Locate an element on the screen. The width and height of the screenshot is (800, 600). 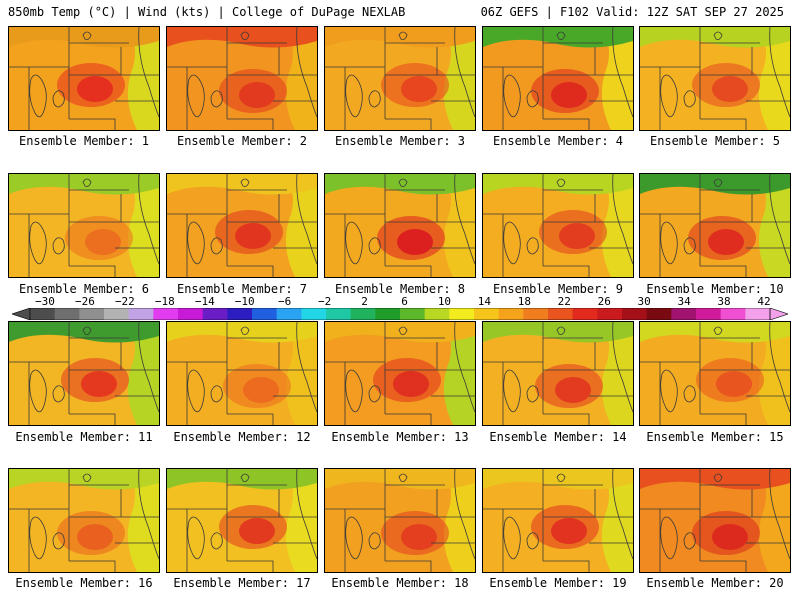
ensemble-member-label: Ensemble Member: 19 is located at coordinates (558, 583).